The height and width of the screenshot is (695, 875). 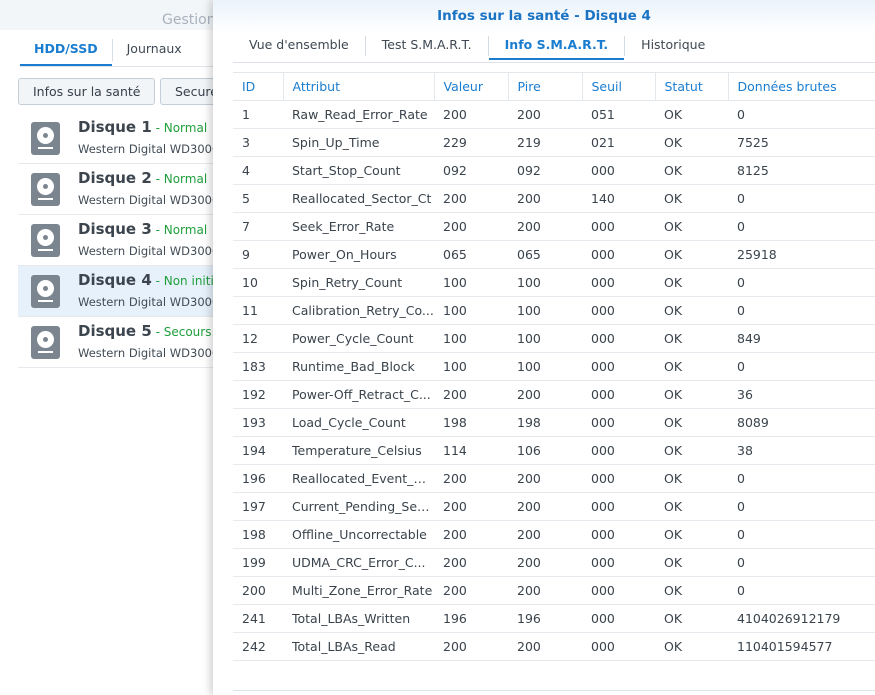 I want to click on cell-id: 9, so click(x=258, y=254).